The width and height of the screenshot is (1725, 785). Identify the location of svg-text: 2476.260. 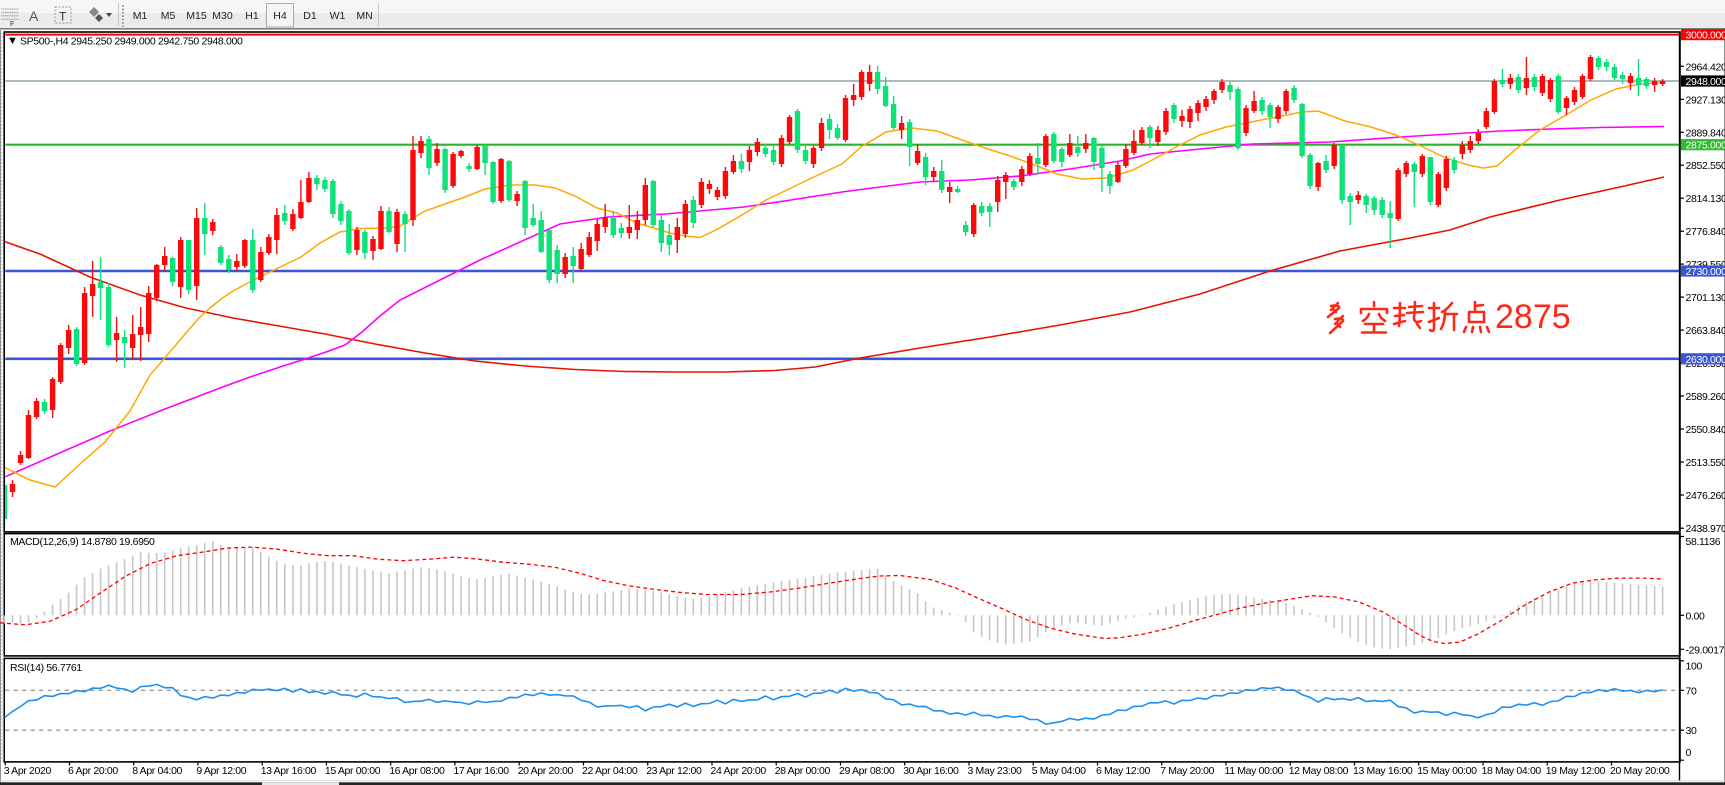
(1705, 496).